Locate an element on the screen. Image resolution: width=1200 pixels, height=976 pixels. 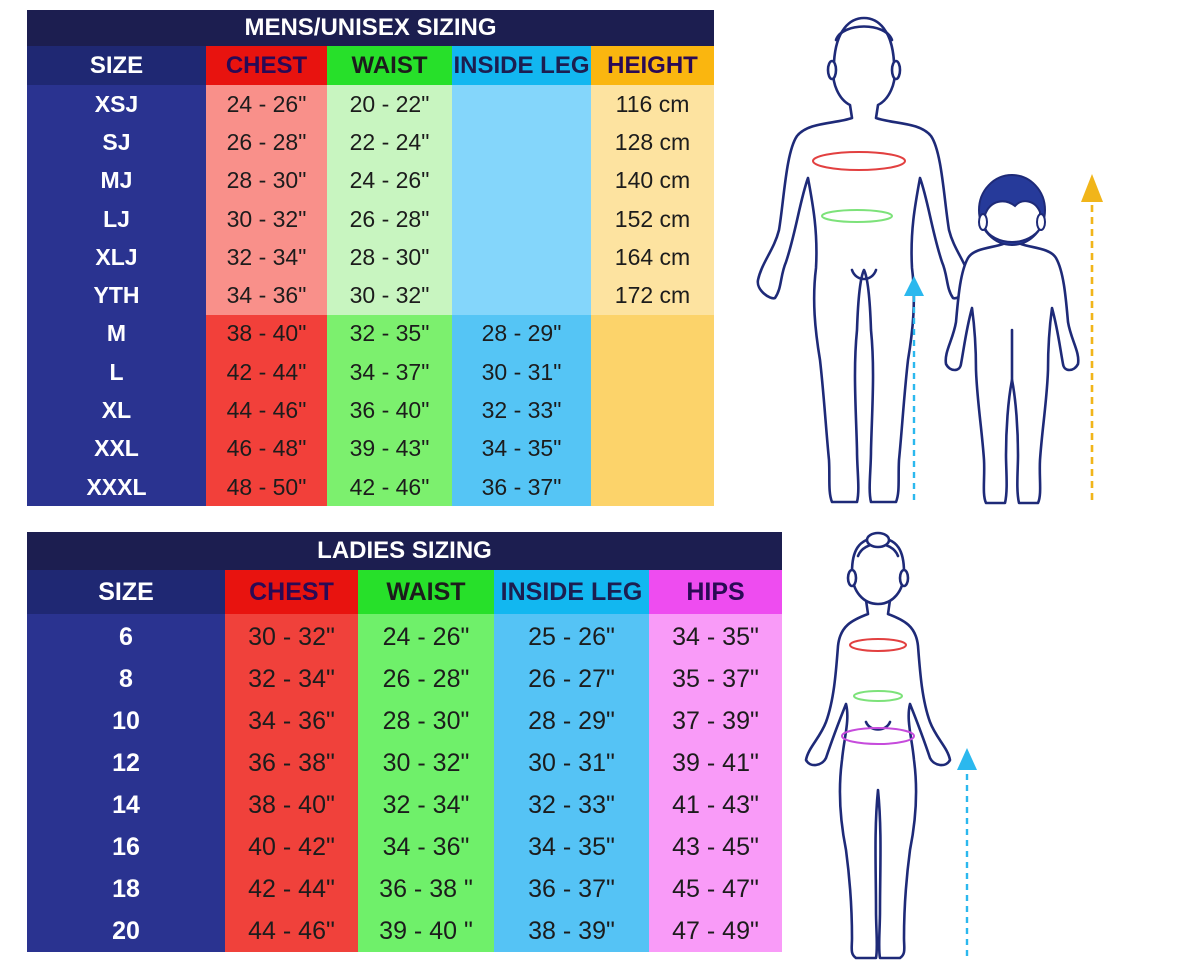
mens-height-youth-band is located at coordinates (652, 200).